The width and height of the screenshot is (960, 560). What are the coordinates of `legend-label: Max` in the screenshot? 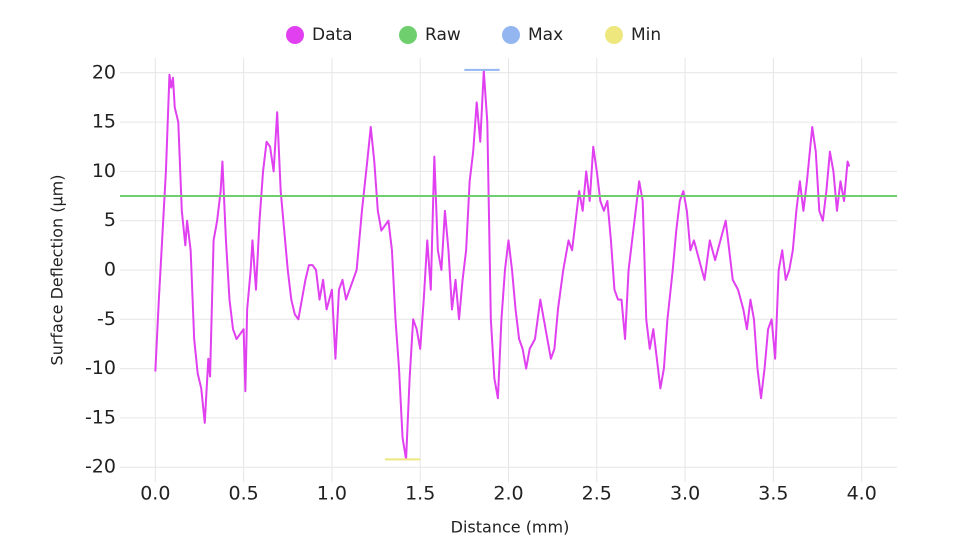 It's located at (545, 35).